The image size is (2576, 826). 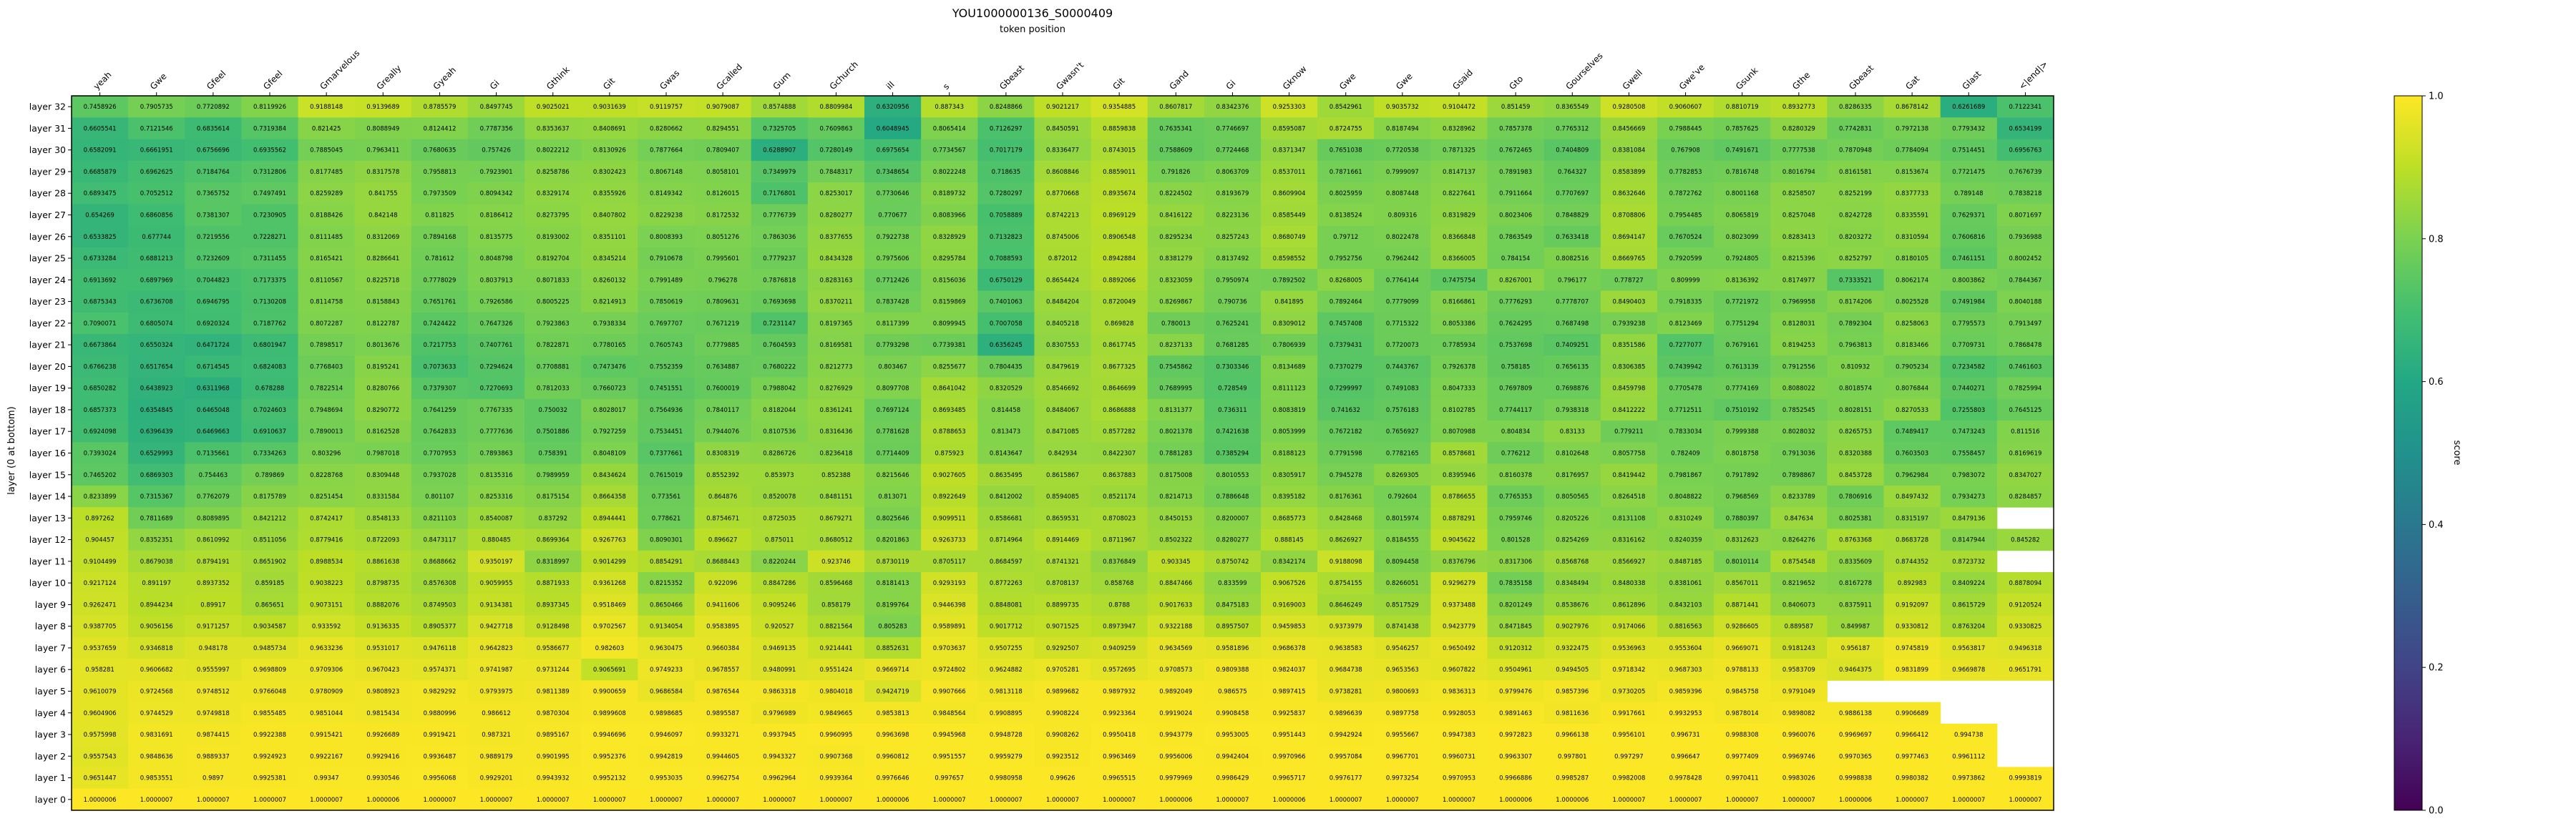 I want to click on cell-value-label: 0.7991489, so click(x=666, y=280).